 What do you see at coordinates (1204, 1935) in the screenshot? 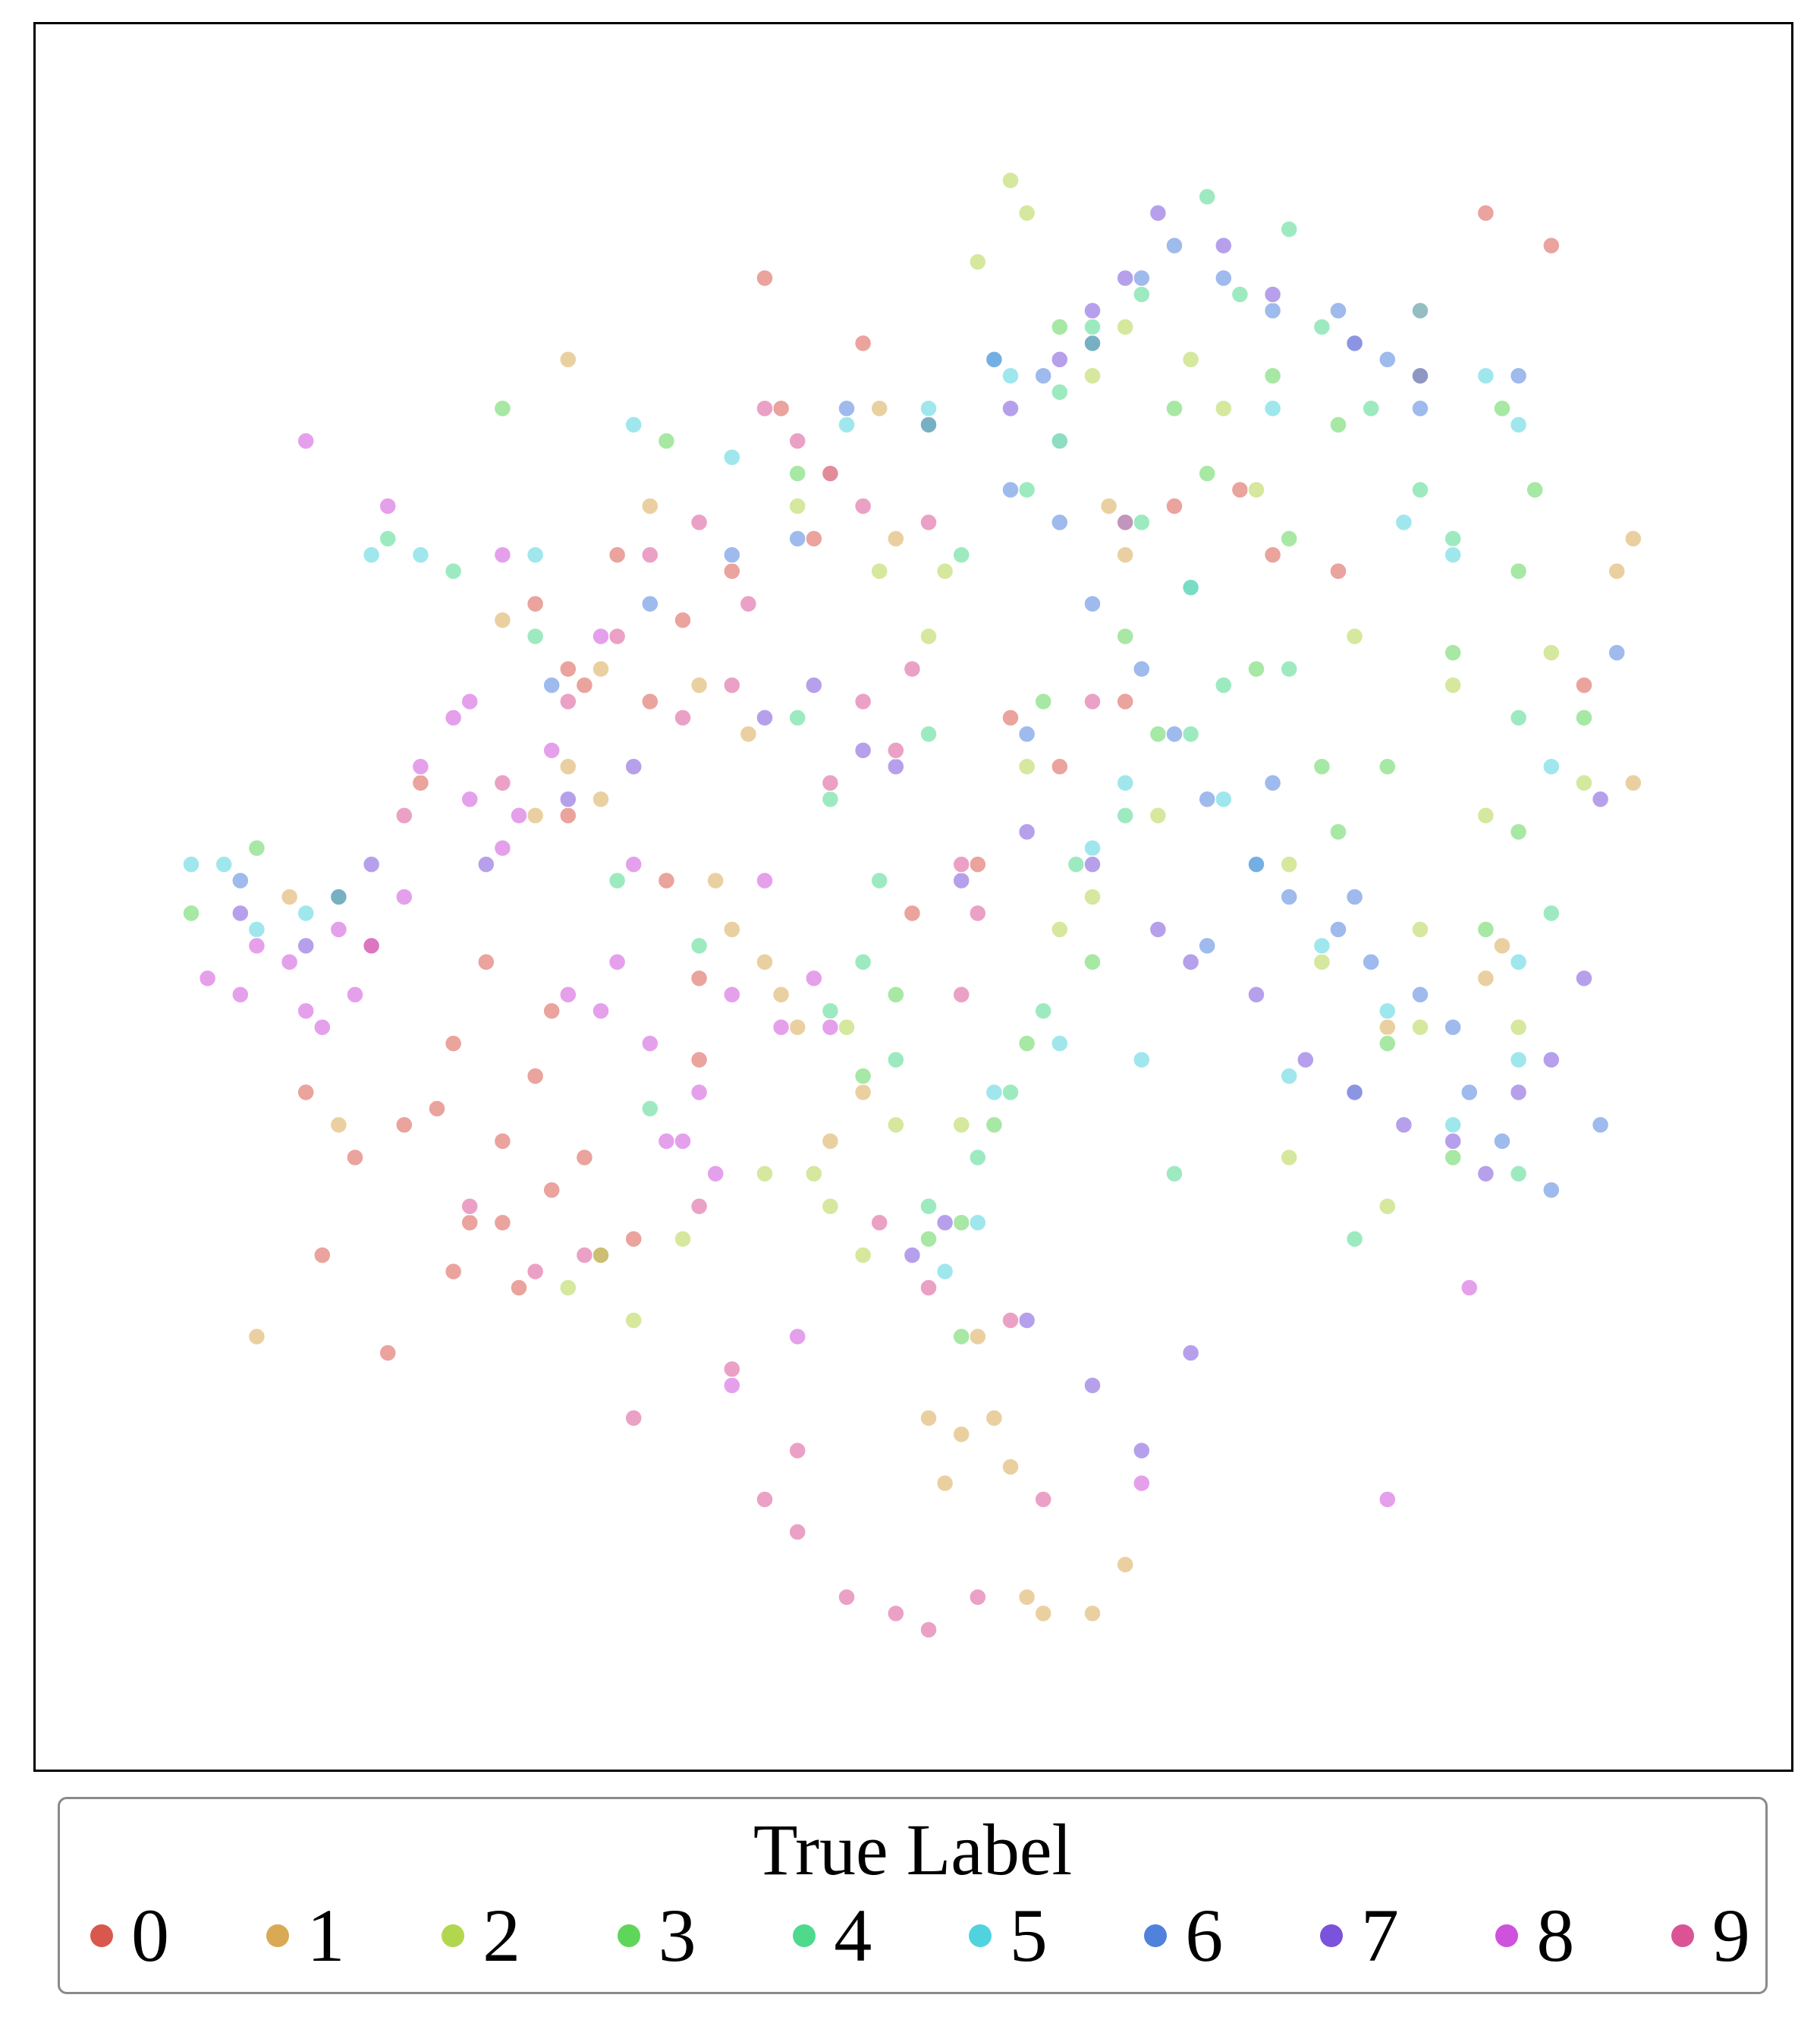
I see `legend-label-6: 6` at bounding box center [1204, 1935].